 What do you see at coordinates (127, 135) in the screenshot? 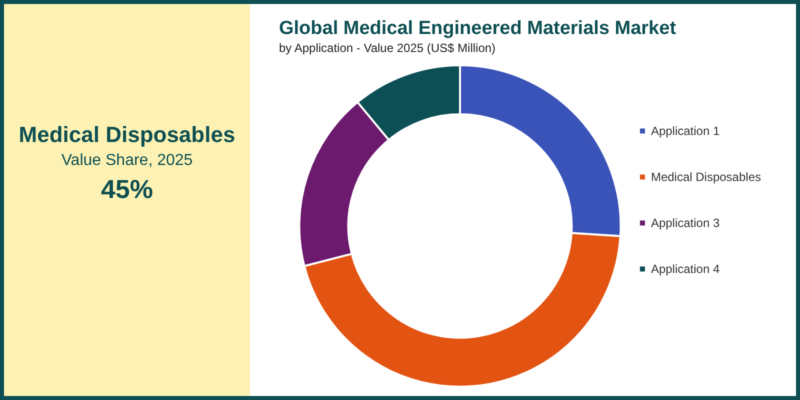
I see `text: Medical Disposables` at bounding box center [127, 135].